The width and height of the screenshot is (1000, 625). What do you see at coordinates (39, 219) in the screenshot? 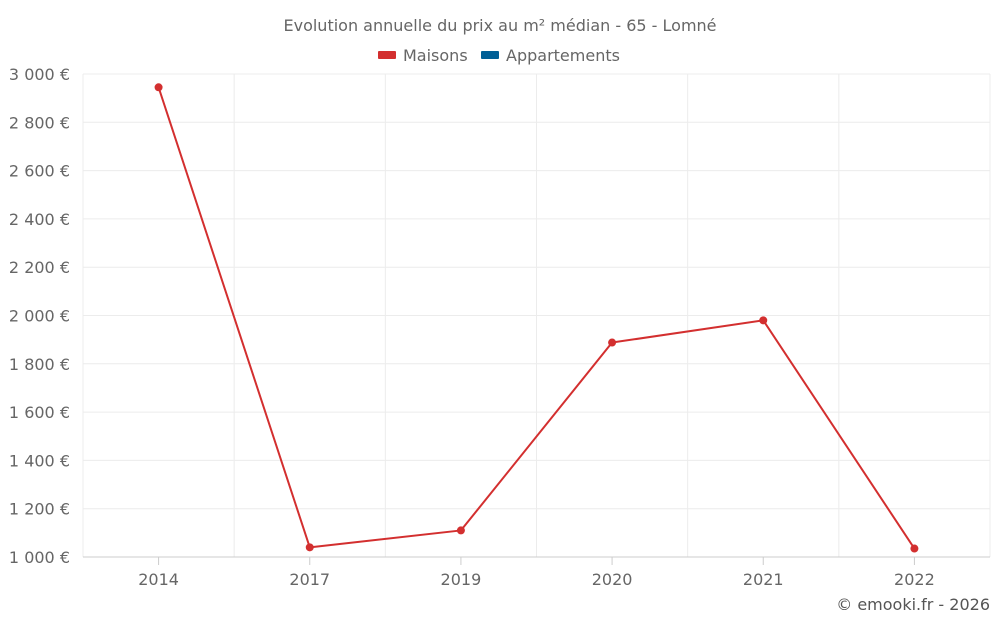
I see `y-tick-label: 2 400 €` at bounding box center [39, 219].